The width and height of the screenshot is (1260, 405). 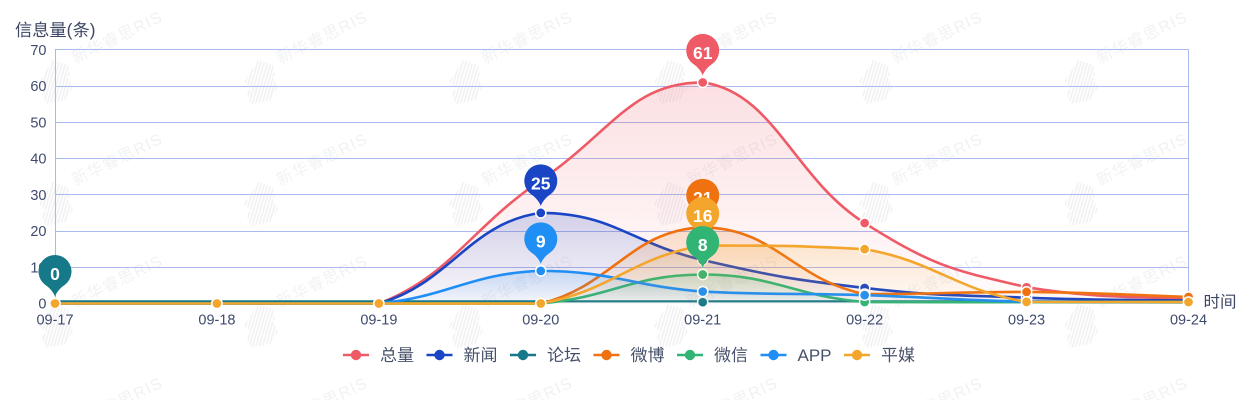 I want to click on svg-text: 09-17, so click(x=54, y=321).